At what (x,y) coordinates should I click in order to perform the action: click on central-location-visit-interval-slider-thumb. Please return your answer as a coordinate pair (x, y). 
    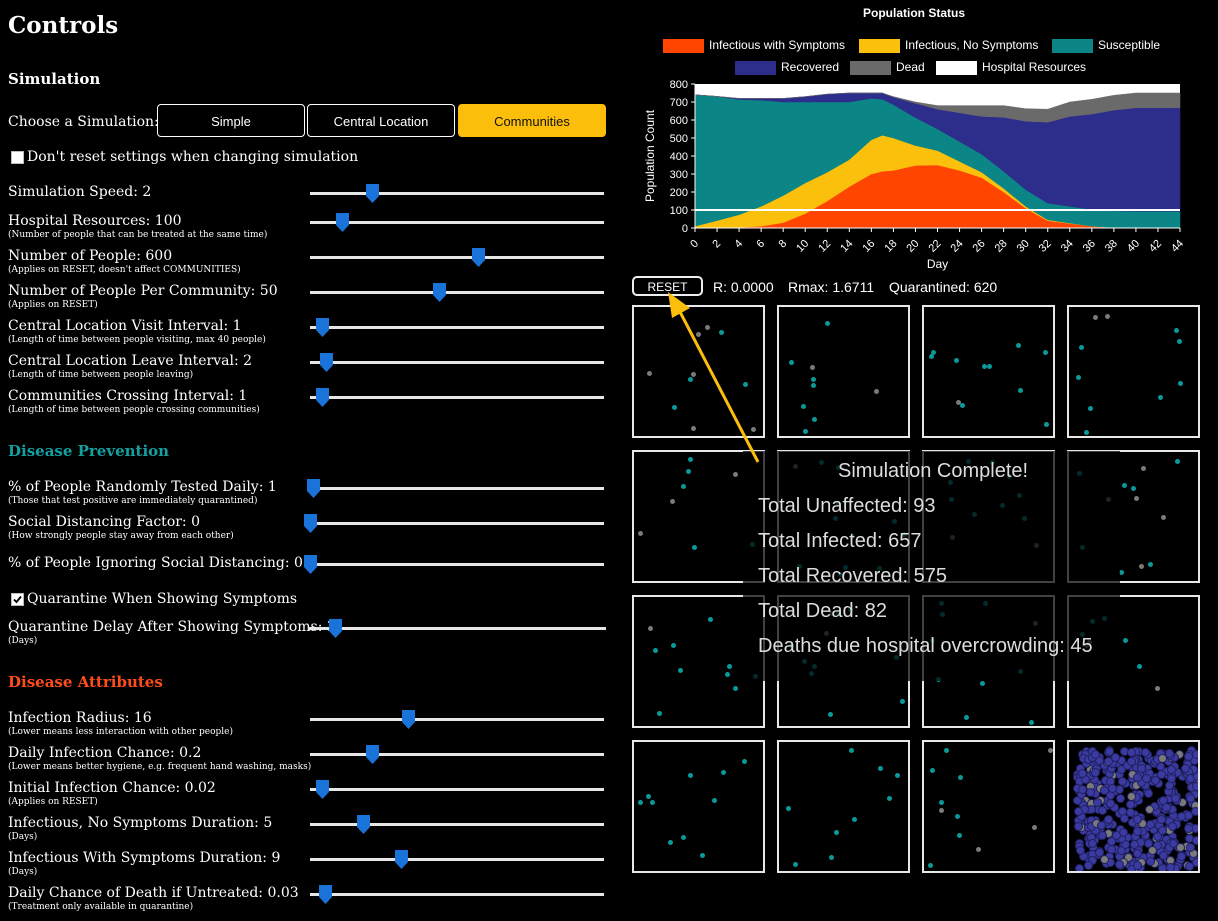
    Looking at the image, I should click on (322, 327).